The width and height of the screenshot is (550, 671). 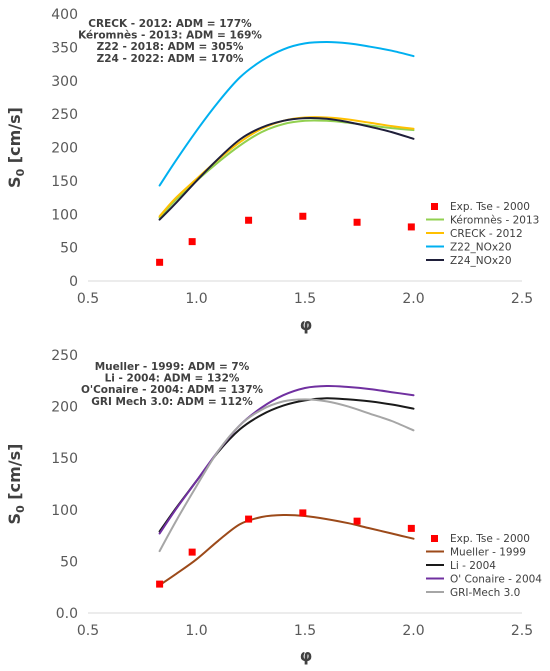 I want to click on legend-label: CRECK - 2012, so click(x=486, y=234).